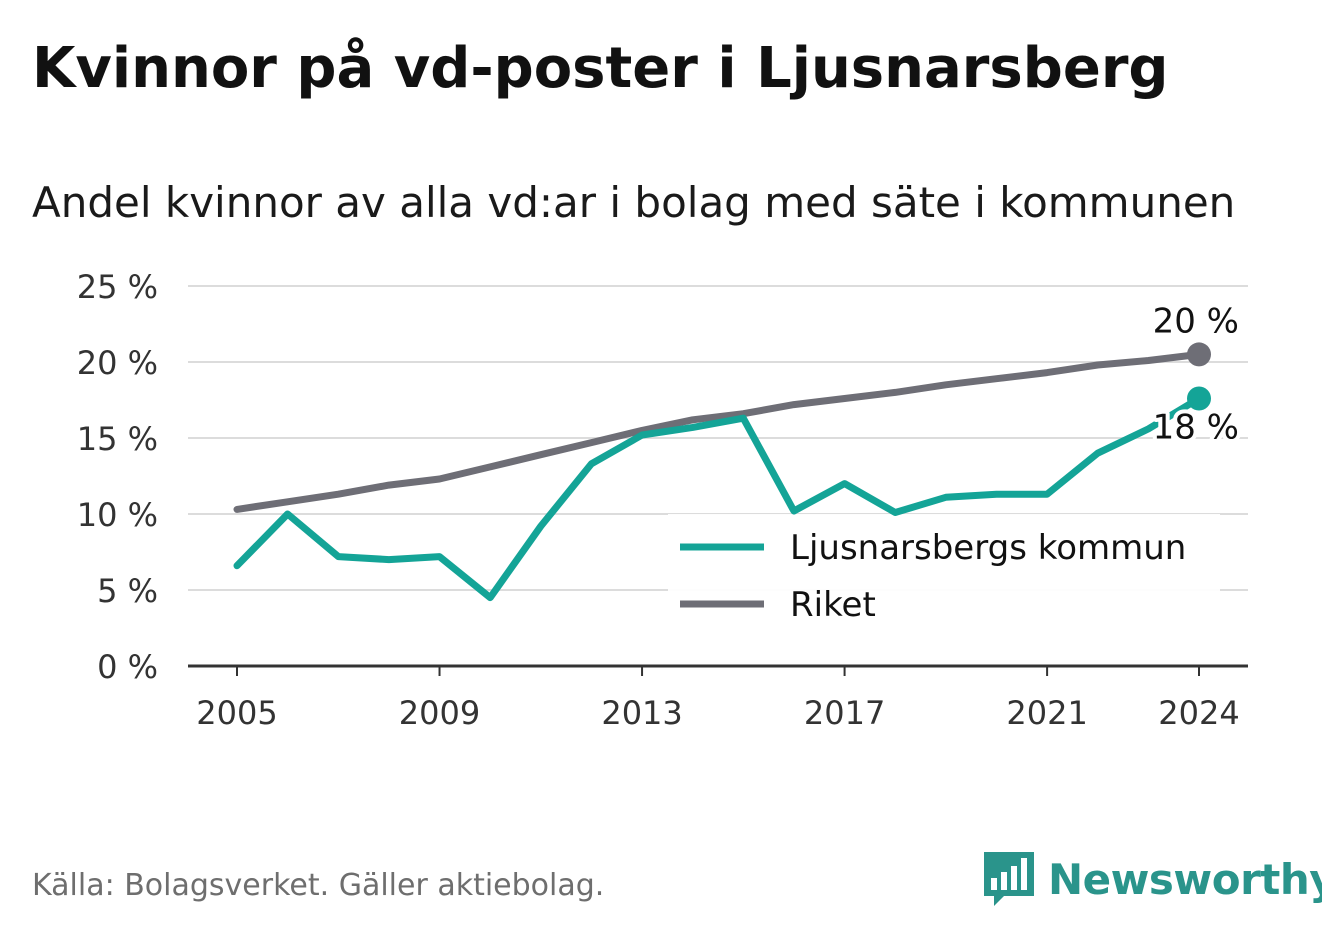 This screenshot has width=1322, height=939. Describe the element at coordinates (117, 287) in the screenshot. I see `y-tick-label: 25 %` at that location.